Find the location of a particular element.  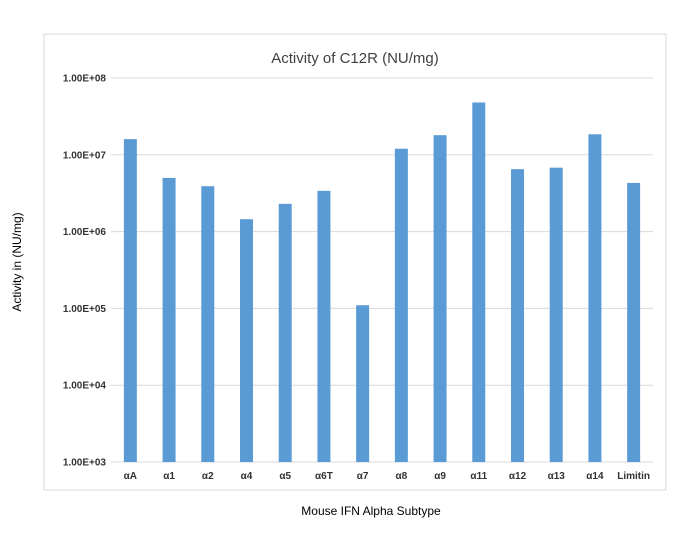

x-tick-label: α5 is located at coordinates (285, 476).